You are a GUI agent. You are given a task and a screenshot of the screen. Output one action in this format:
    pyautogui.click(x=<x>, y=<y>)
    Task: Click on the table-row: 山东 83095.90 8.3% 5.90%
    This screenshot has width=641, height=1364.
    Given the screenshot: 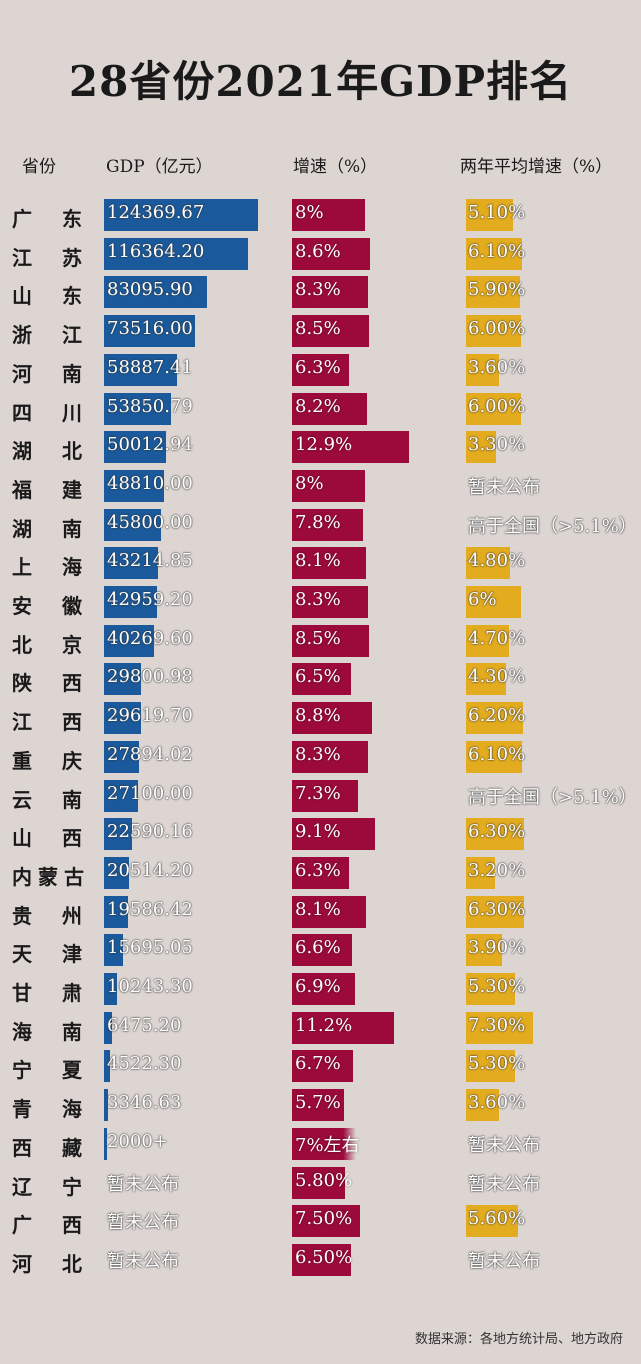 What is the action you would take?
    pyautogui.click(x=320, y=293)
    